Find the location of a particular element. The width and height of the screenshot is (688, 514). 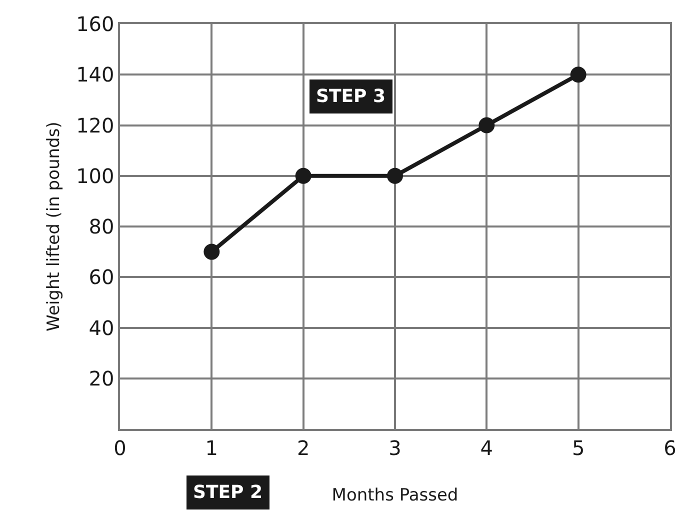

x-tick-label: 5 is located at coordinates (578, 448).